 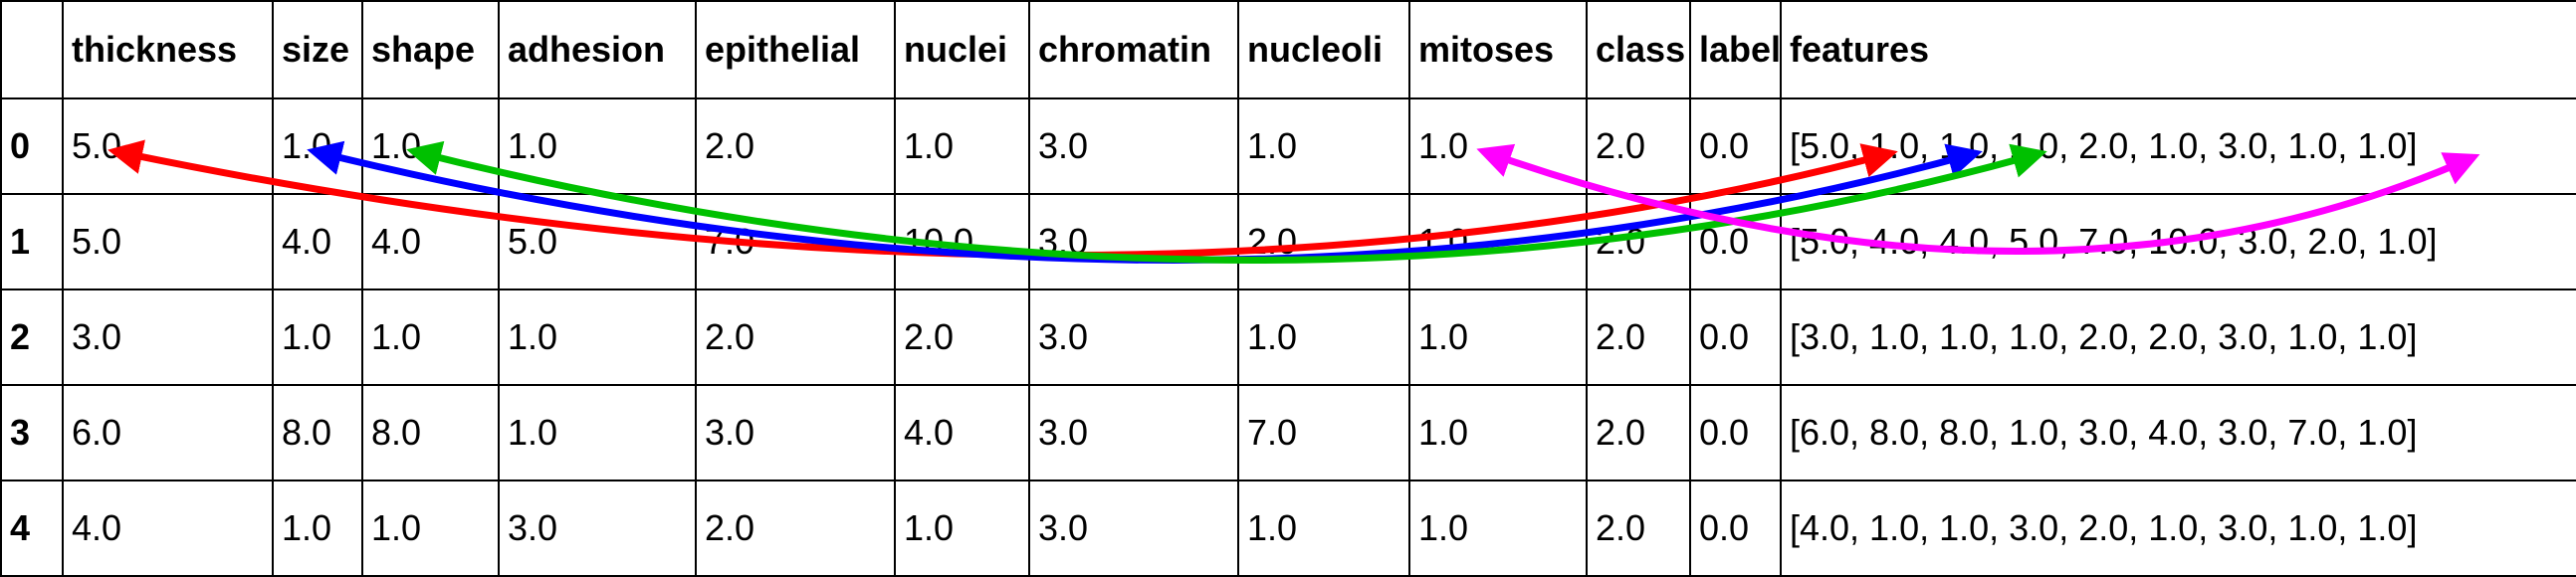 What do you see at coordinates (168, 337) in the screenshot?
I see `cell-thickness: 3.0` at bounding box center [168, 337].